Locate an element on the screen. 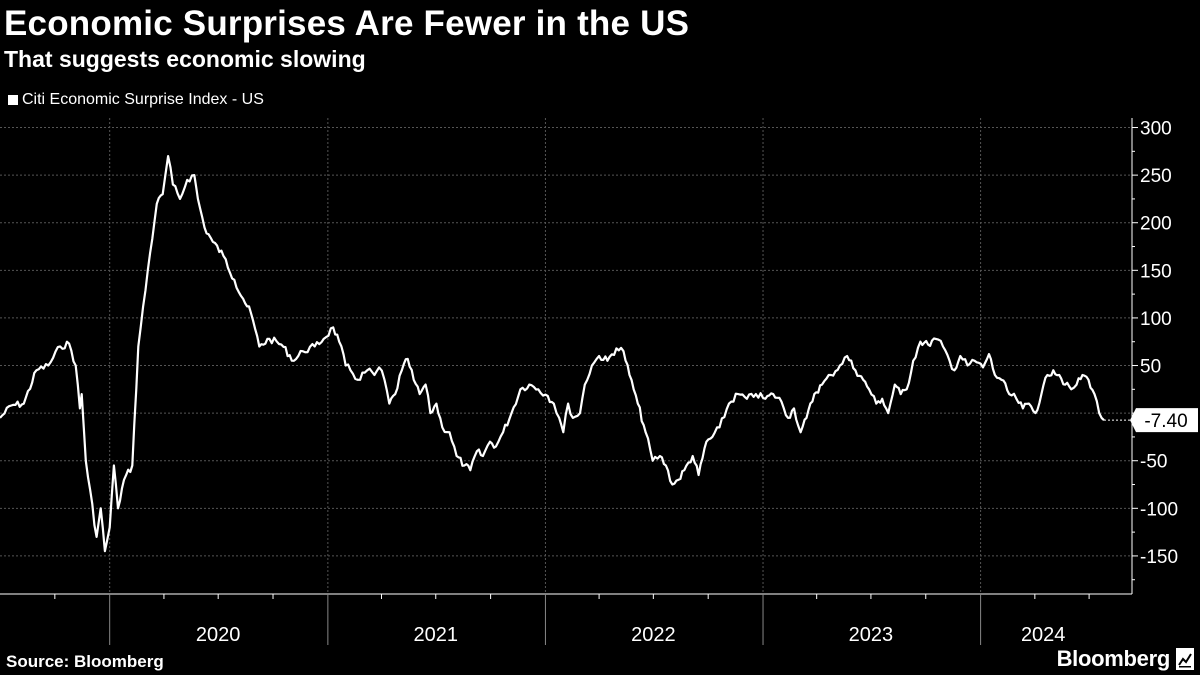  legend-label: Citi Economic Surprise Index - US is located at coordinates (143, 99).